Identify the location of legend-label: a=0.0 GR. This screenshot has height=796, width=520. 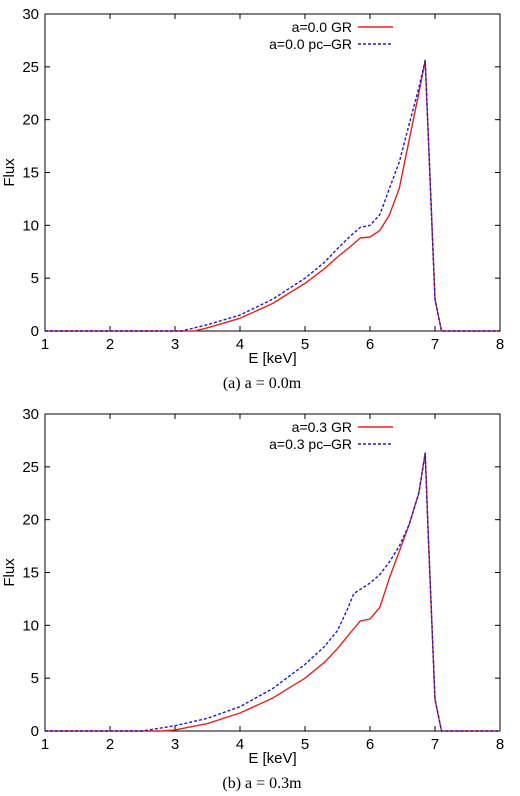
(322, 27).